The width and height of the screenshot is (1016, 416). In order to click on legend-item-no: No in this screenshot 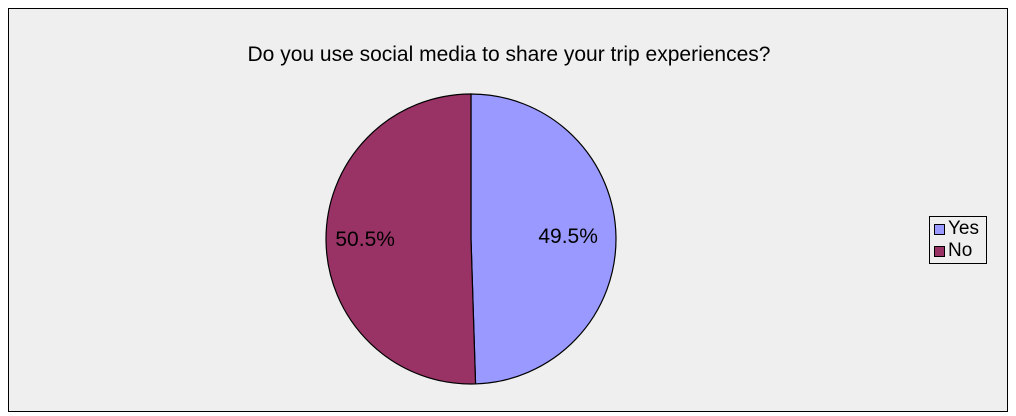, I will do `click(958, 251)`.